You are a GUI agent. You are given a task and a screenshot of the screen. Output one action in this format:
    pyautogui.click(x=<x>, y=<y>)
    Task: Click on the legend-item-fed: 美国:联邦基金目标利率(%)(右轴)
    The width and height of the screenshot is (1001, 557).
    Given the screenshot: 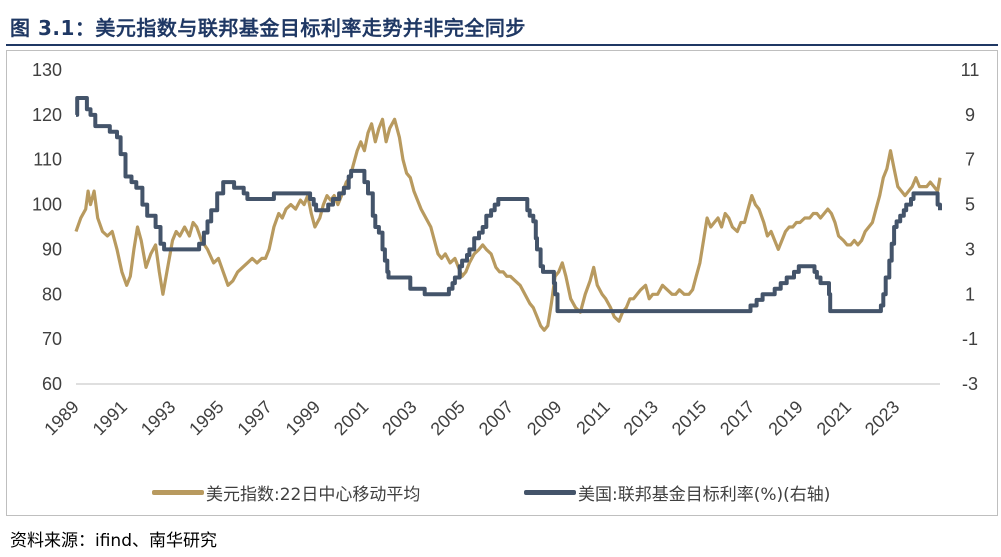 What is the action you would take?
    pyautogui.click(x=677, y=492)
    